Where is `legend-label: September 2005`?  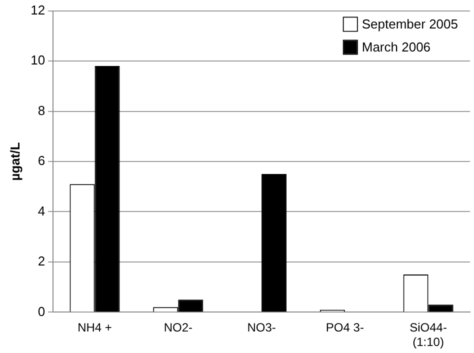
legend-label: September 2005 is located at coordinates (410, 24).